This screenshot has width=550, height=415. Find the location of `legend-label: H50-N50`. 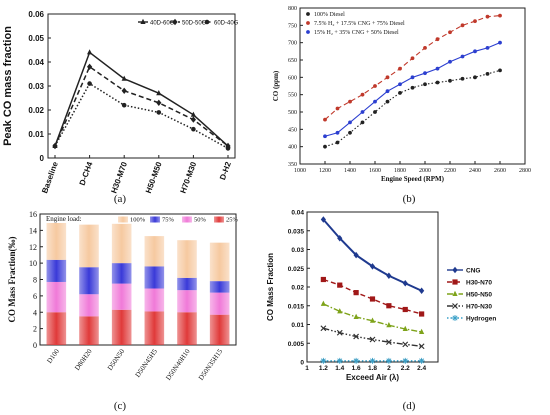

legend-label: H50-N50 is located at coordinates (479, 295).